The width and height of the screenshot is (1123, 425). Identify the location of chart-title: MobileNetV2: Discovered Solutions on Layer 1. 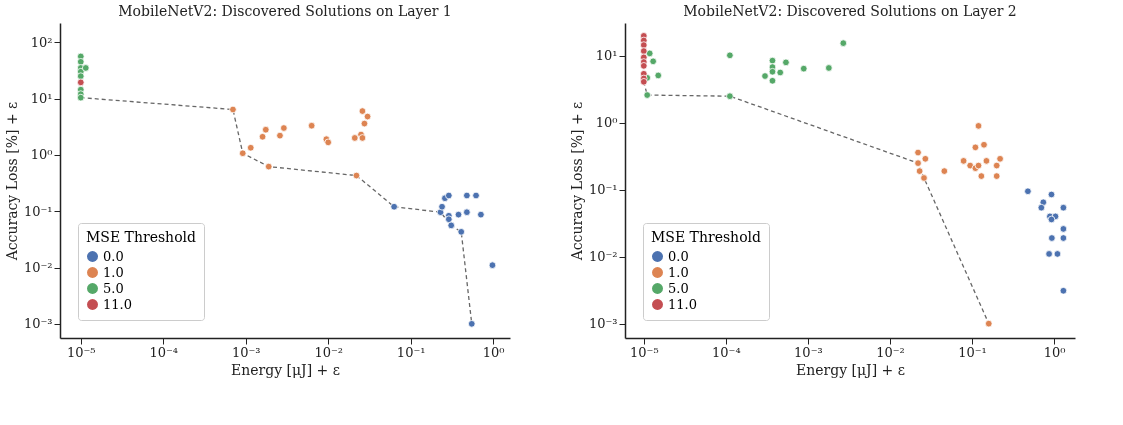
(285, 11).